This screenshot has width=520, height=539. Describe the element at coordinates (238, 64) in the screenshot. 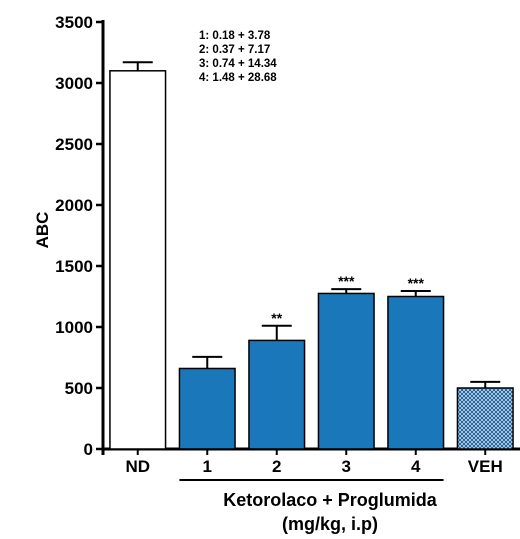

I see `annotation-3: 3: 0.74 + 14.34` at that location.